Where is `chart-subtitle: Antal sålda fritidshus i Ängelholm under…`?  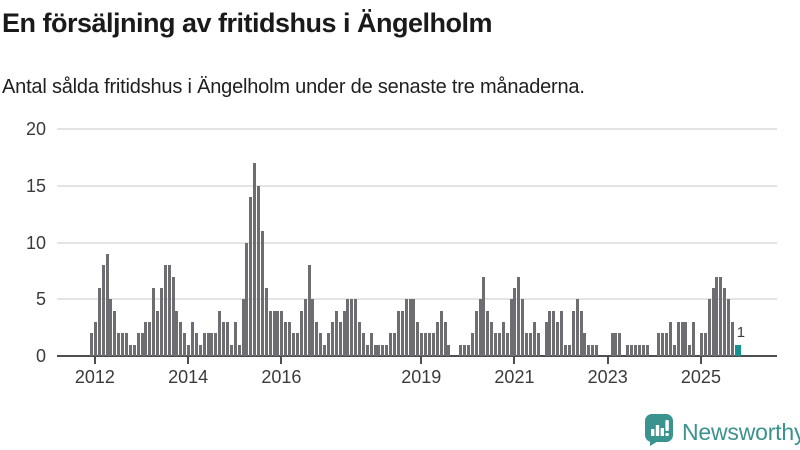 chart-subtitle: Antal sålda fritidshus i Ängelholm under… is located at coordinates (293, 87).